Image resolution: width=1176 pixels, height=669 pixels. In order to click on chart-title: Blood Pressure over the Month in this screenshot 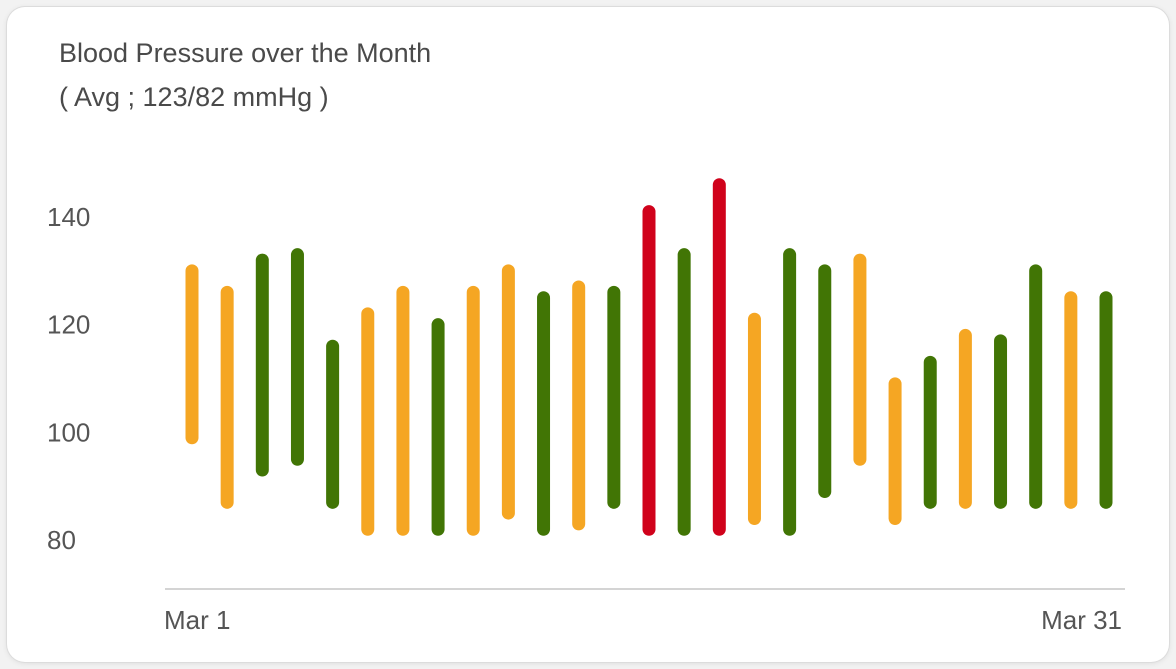, I will do `click(245, 53)`.